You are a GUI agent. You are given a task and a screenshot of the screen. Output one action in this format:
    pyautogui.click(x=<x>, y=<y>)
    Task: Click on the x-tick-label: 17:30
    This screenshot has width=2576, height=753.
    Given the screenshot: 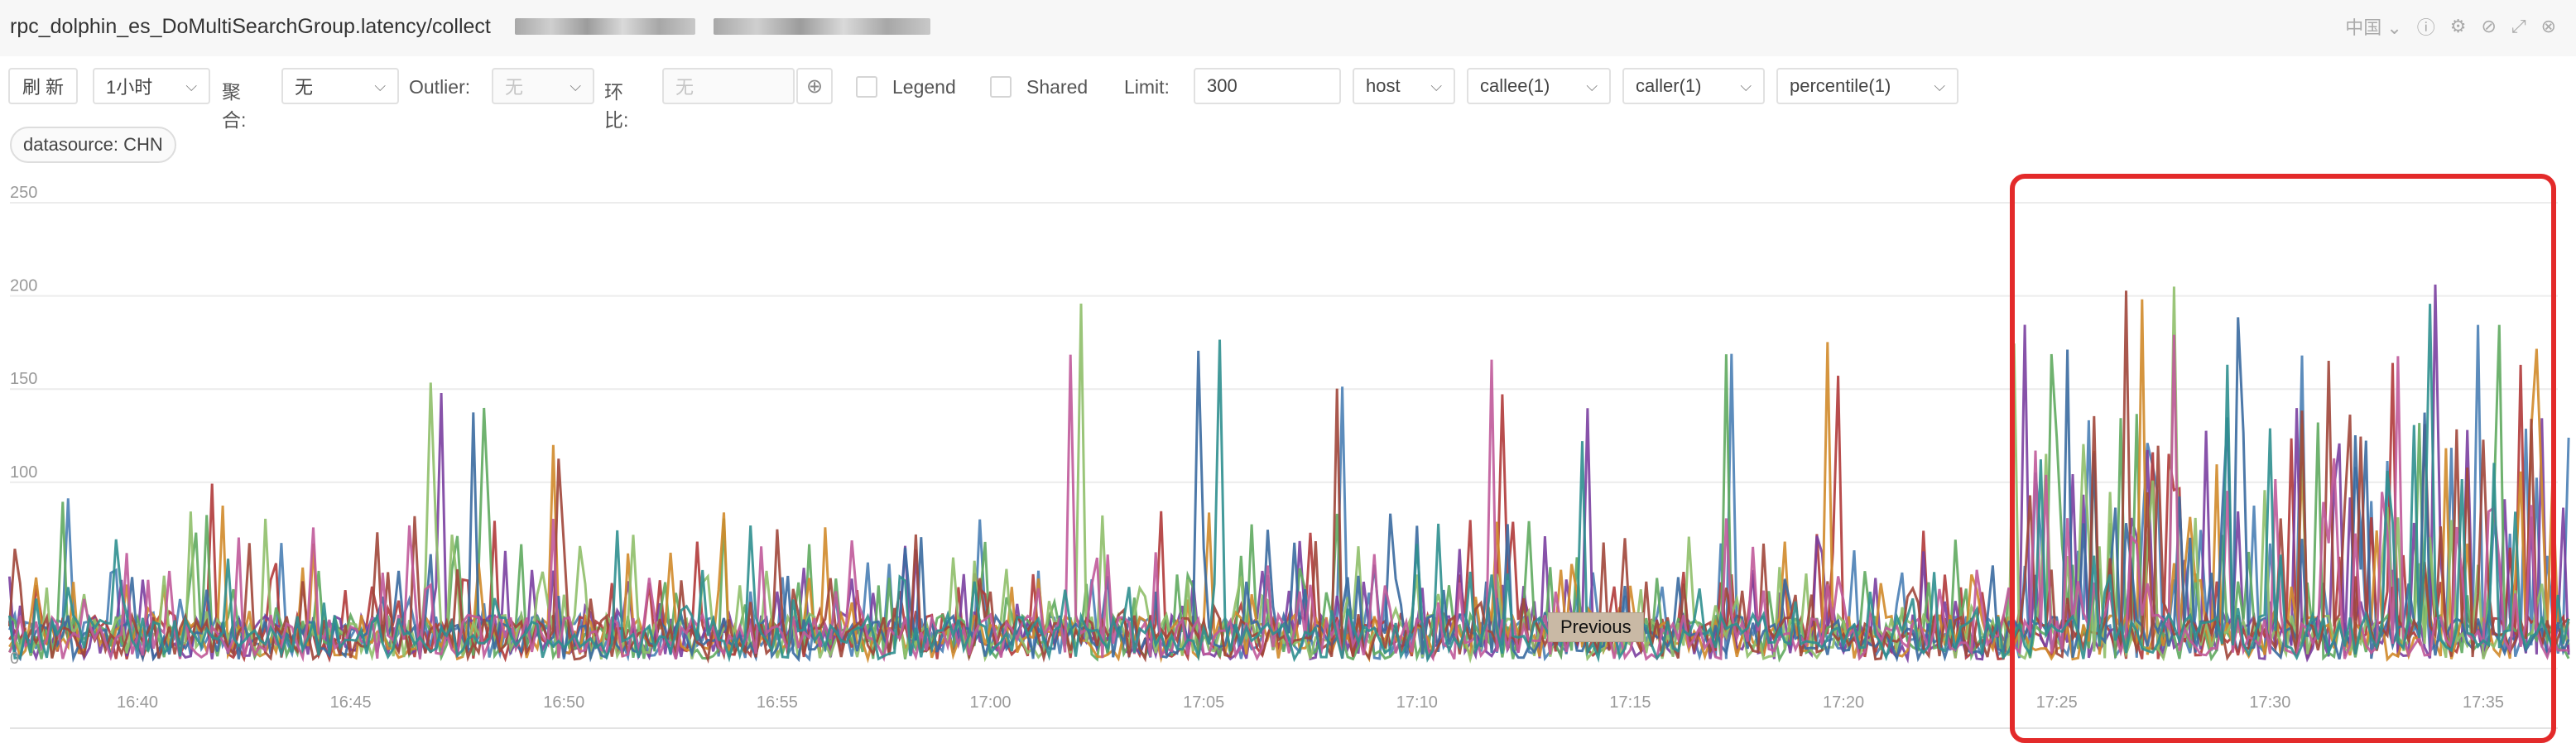 What is the action you would take?
    pyautogui.click(x=2269, y=702)
    